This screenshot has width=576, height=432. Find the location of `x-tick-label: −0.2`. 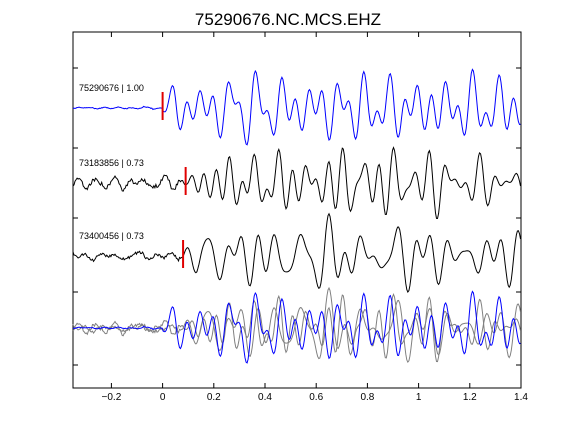

x-tick-label: −0.2 is located at coordinates (112, 397).